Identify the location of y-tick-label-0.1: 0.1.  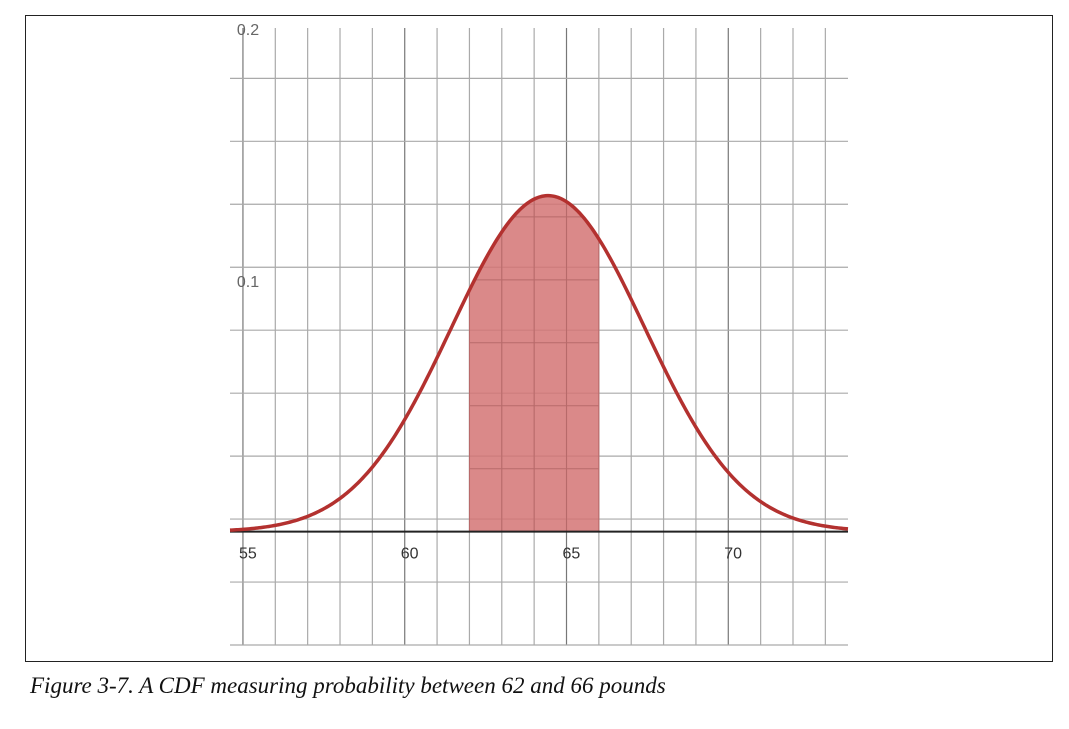
(248, 282).